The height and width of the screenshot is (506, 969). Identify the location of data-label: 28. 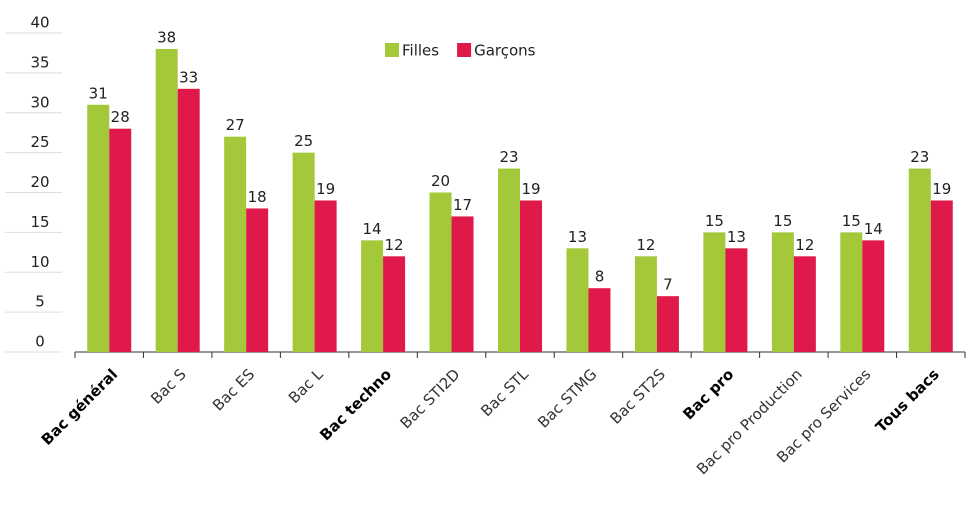
(120, 117).